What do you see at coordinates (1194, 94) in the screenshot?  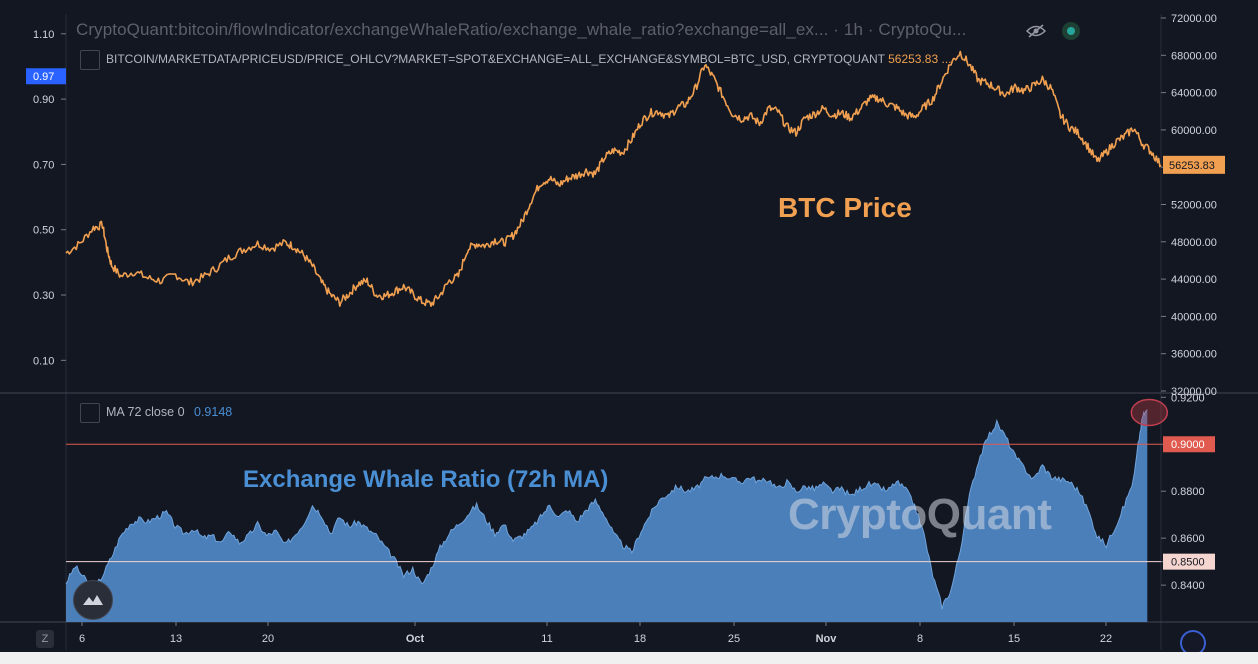 I see `price-axis-label: 64000.00` at bounding box center [1194, 94].